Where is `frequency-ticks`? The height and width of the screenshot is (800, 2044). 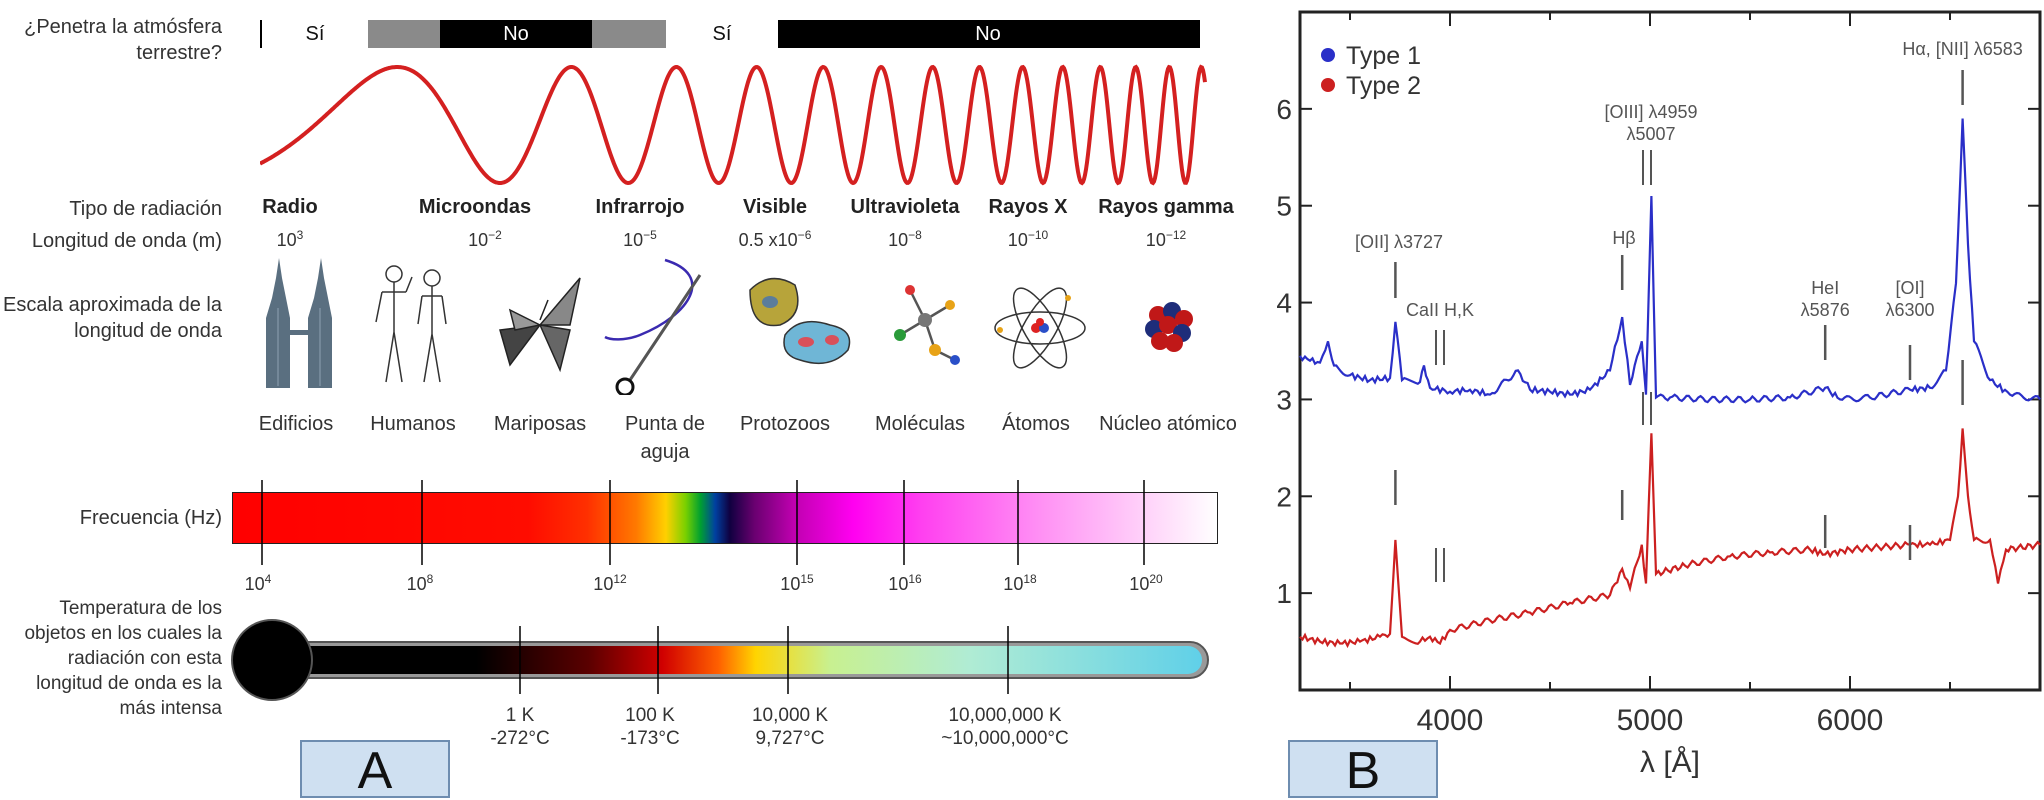 frequency-ticks is located at coordinates (703, 522).